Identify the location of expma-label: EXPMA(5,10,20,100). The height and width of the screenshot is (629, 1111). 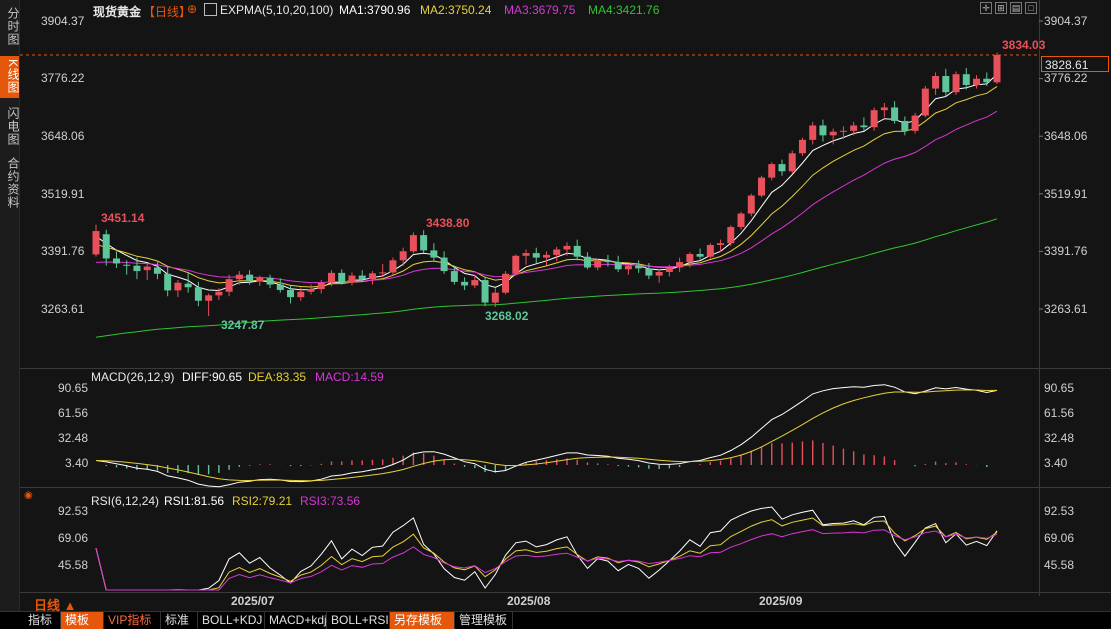
(277, 10).